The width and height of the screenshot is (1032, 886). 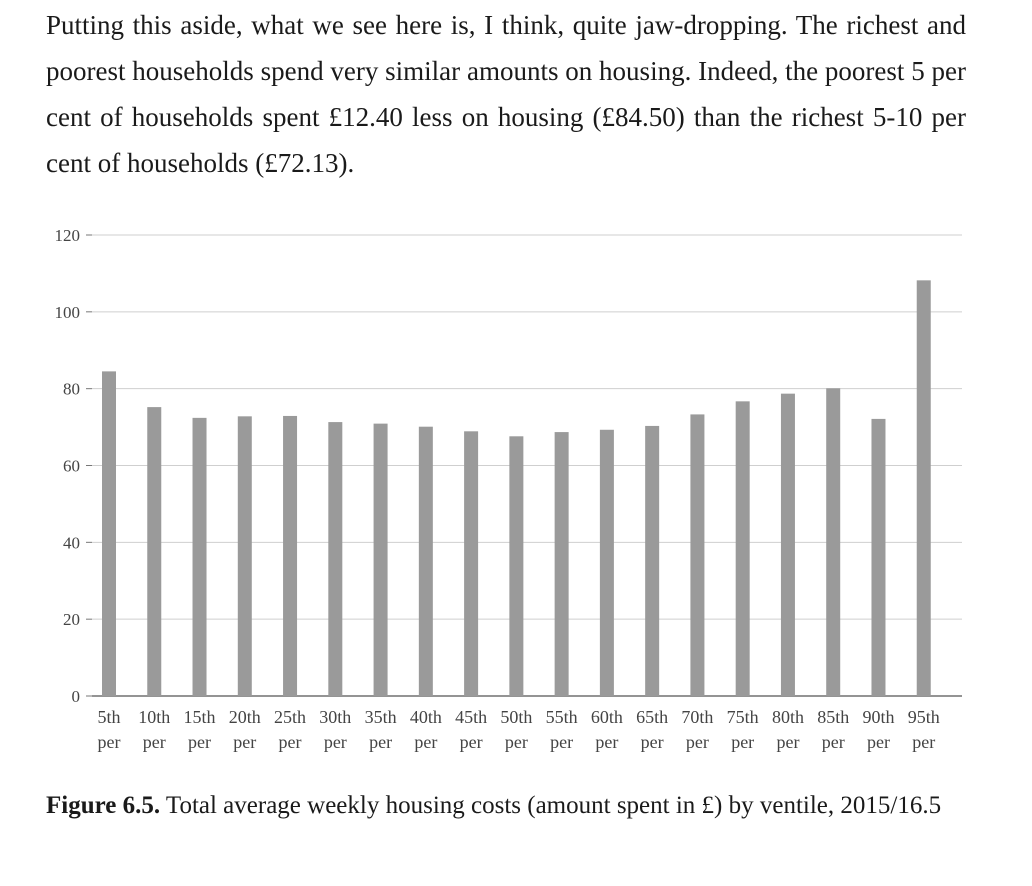 What do you see at coordinates (76, 696) in the screenshot?
I see `y-tick-label-0: 0` at bounding box center [76, 696].